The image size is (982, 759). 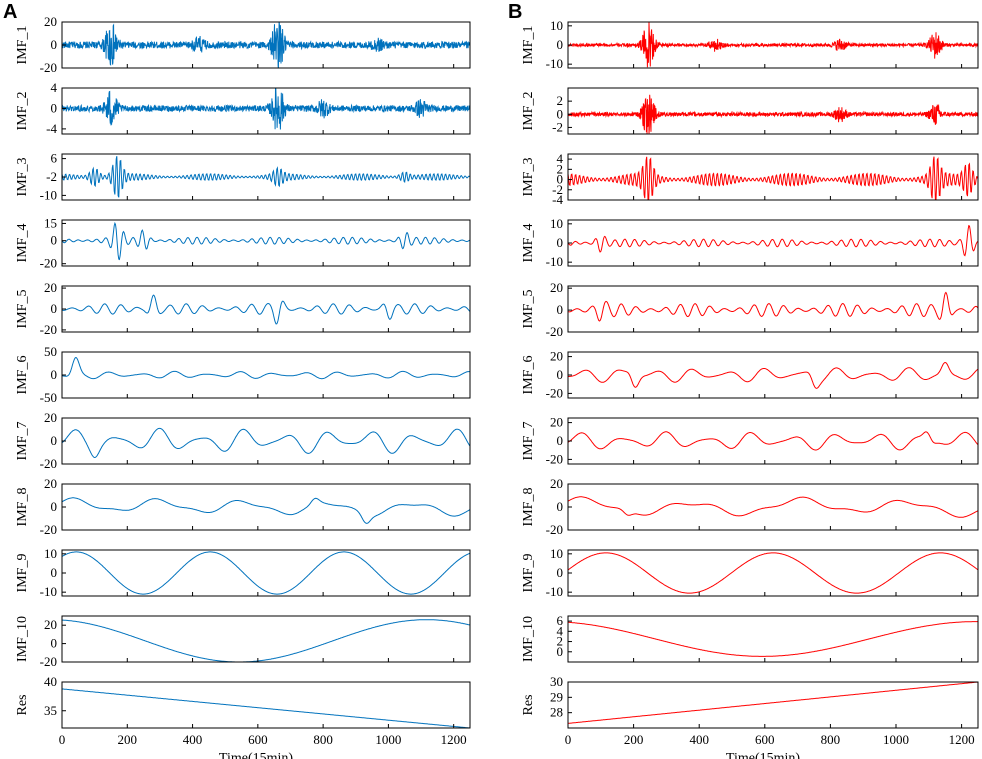 What do you see at coordinates (528, 45) in the screenshot?
I see `series-name-label: IMF_1` at bounding box center [528, 45].